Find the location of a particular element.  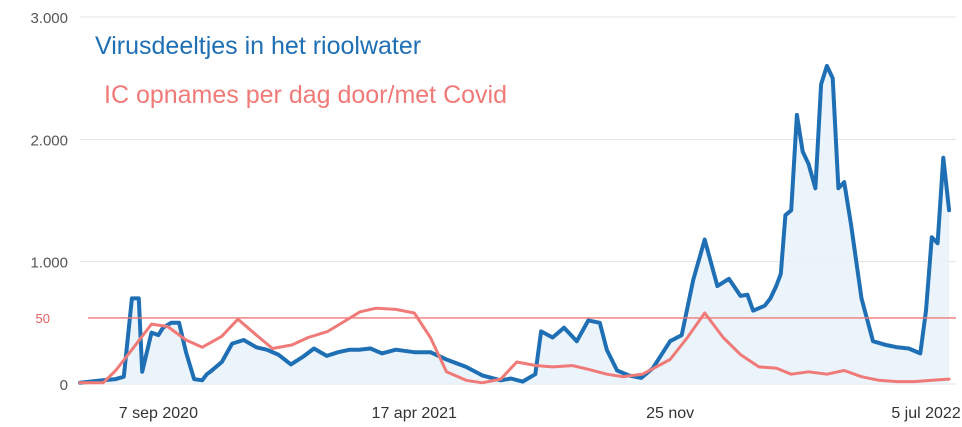

x-tick-label: 17 apr 2021 is located at coordinates (415, 413).